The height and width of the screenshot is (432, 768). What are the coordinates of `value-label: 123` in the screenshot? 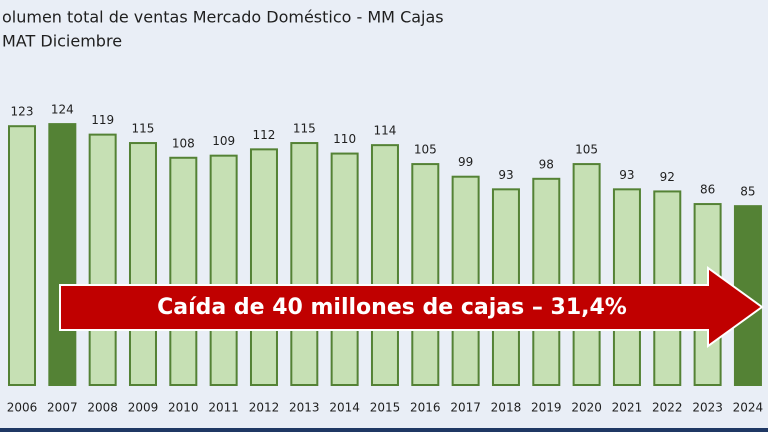 It's located at (22, 112).